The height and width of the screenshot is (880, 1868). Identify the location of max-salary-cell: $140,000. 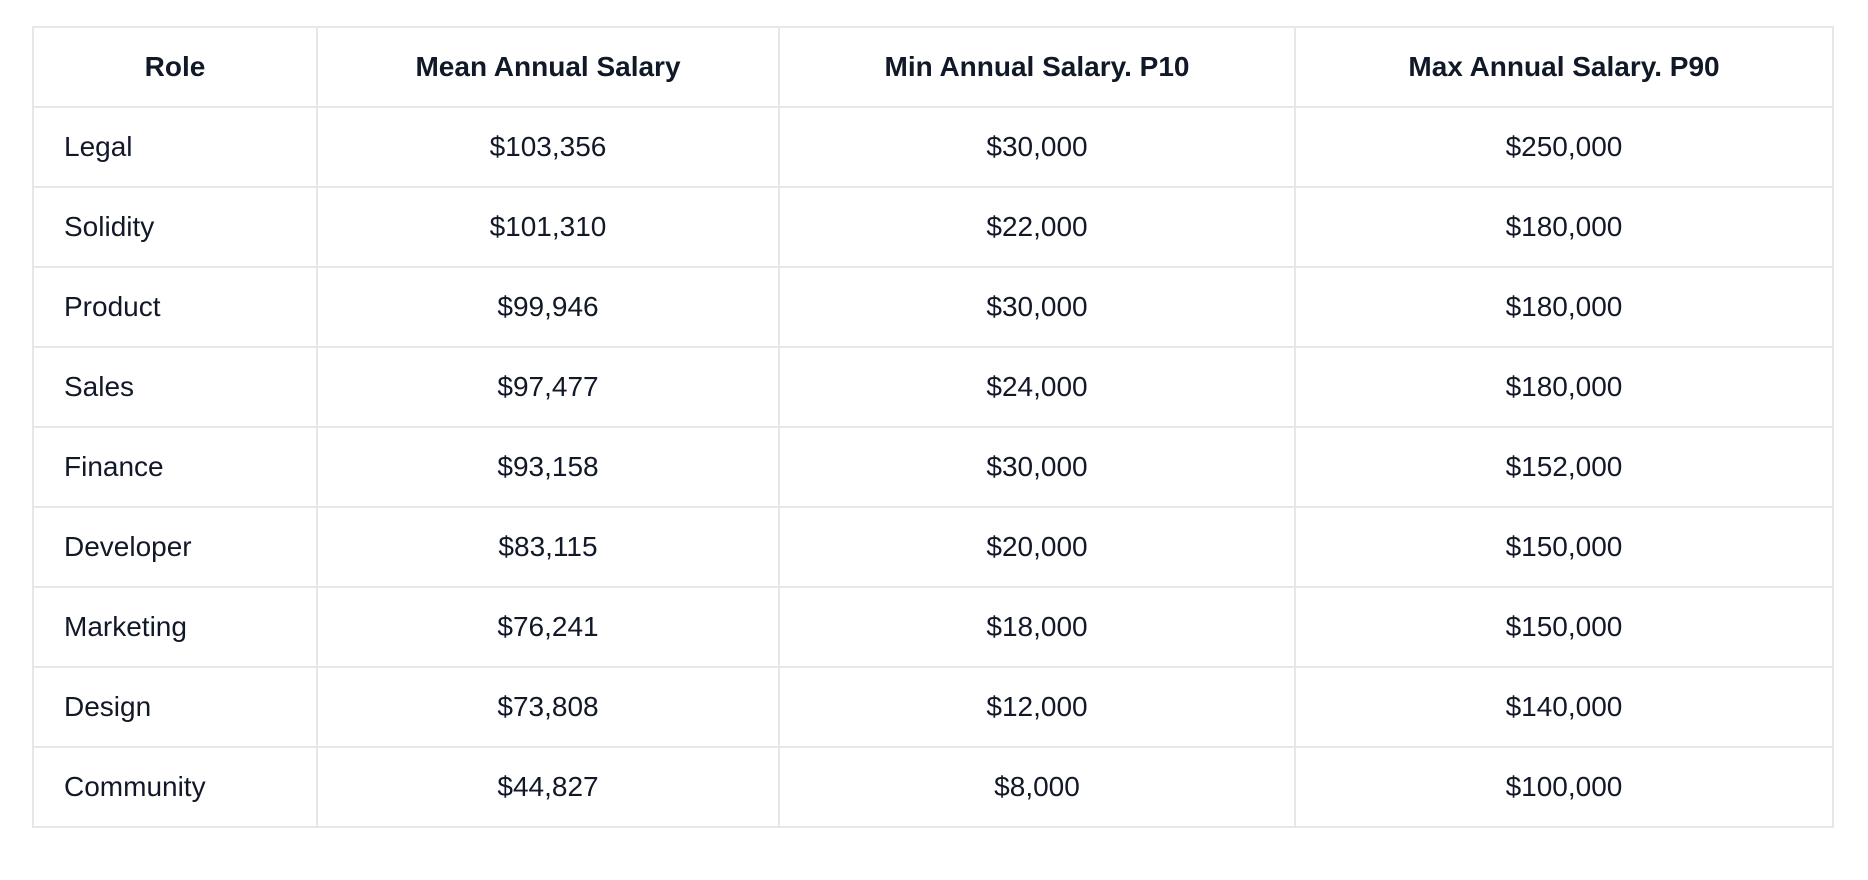
(1564, 707).